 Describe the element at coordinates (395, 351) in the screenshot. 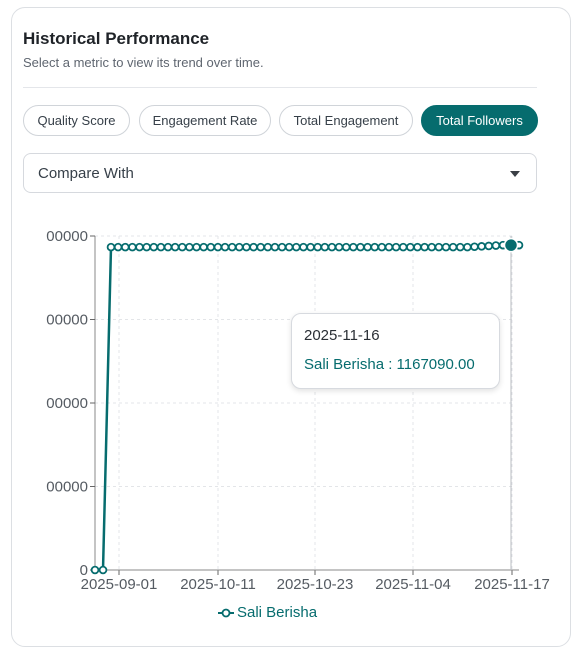

I see `chart-tooltip: 2025-11-16 Sali Berisha : 1167090.00` at that location.